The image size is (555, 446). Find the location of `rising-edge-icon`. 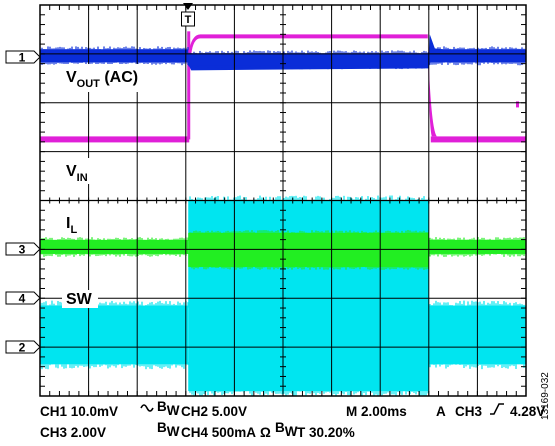

rising-edge-icon is located at coordinates (497, 409).